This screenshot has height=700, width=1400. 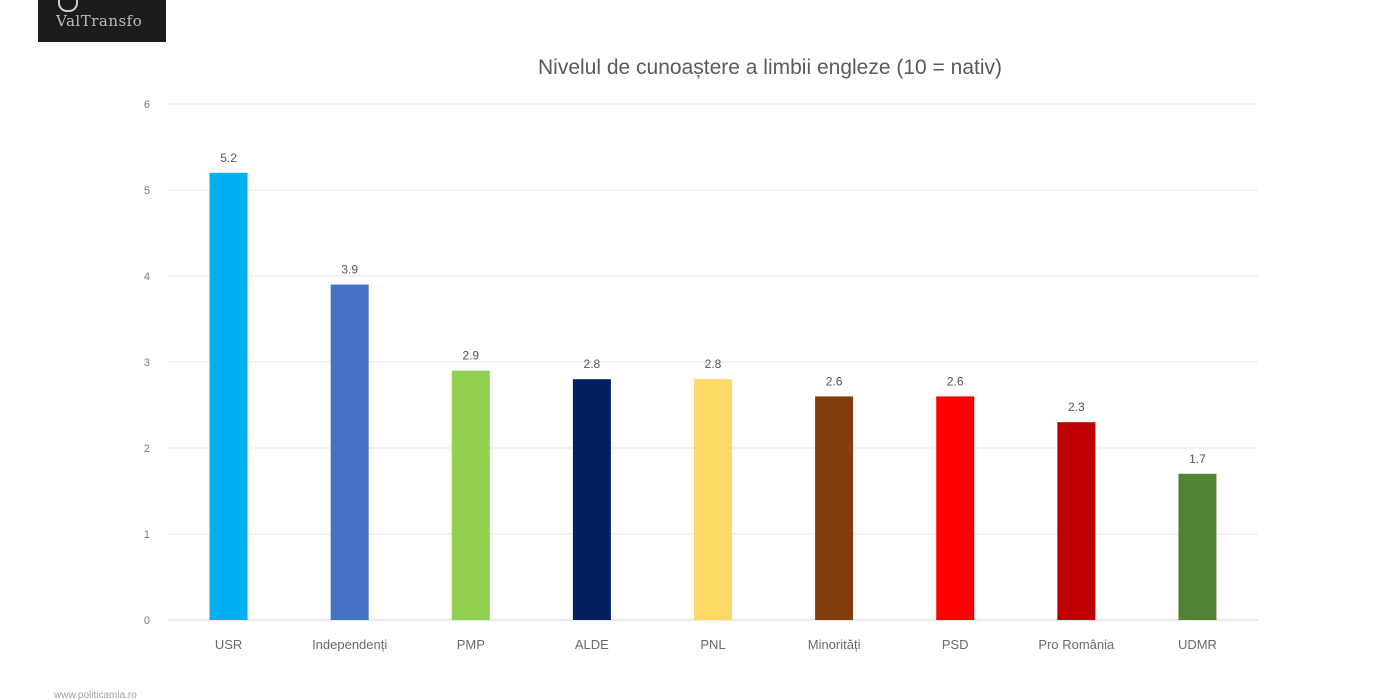 What do you see at coordinates (1197, 644) in the screenshot?
I see `x-tick-label: UDMR` at bounding box center [1197, 644].